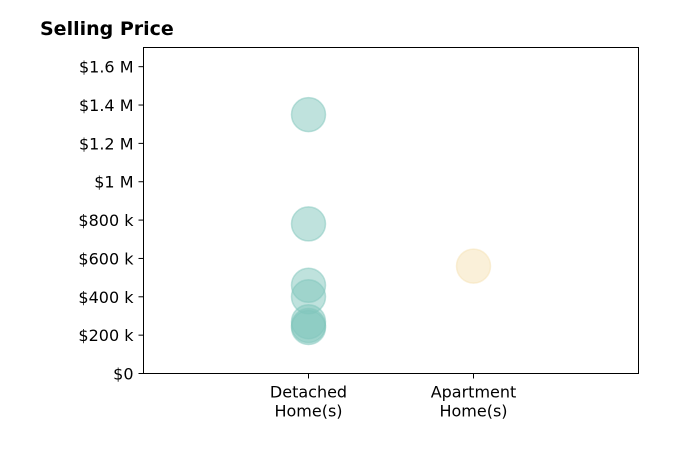 Image resolution: width=679 pixels, height=462 pixels. Describe the element at coordinates (106, 258) in the screenshot. I see `y-tick-label: $600 k` at that location.